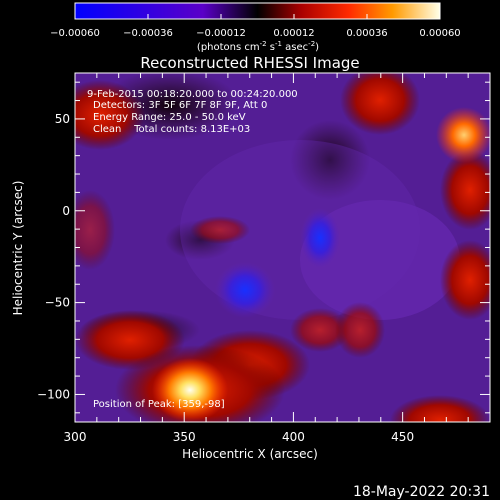 The width and height of the screenshot is (500, 500). I want to click on y-tick-label: 50, so click(62, 119).